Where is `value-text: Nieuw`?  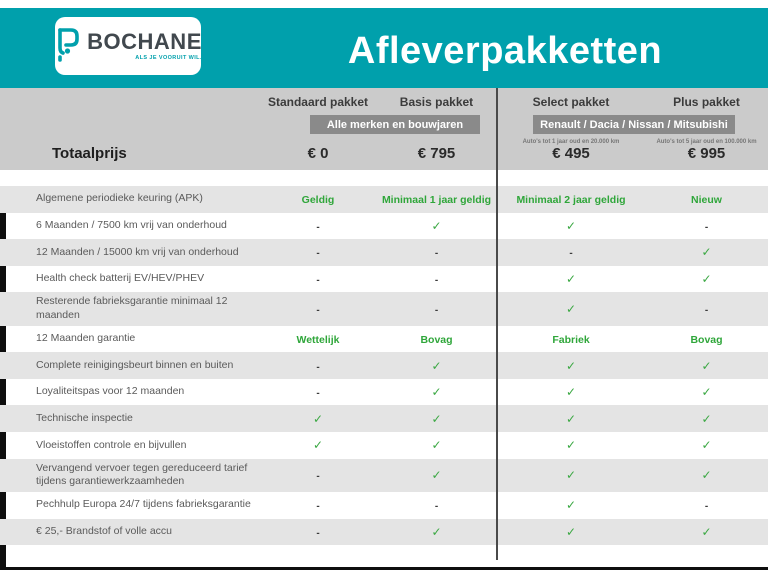 value-text: Nieuw is located at coordinates (706, 200).